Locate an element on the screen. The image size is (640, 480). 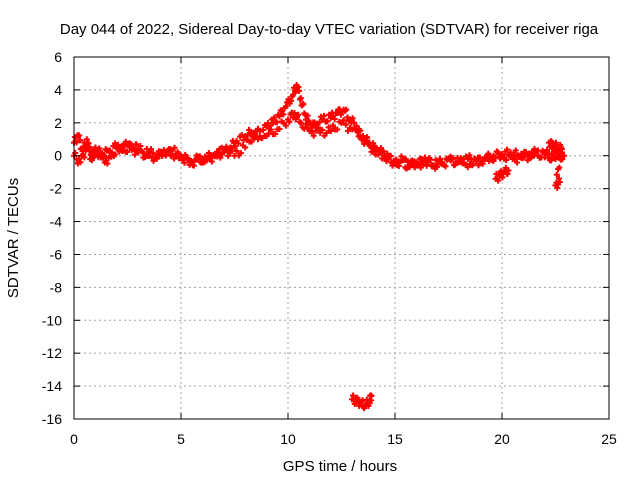
x-tick-label: 0 is located at coordinates (74, 439).